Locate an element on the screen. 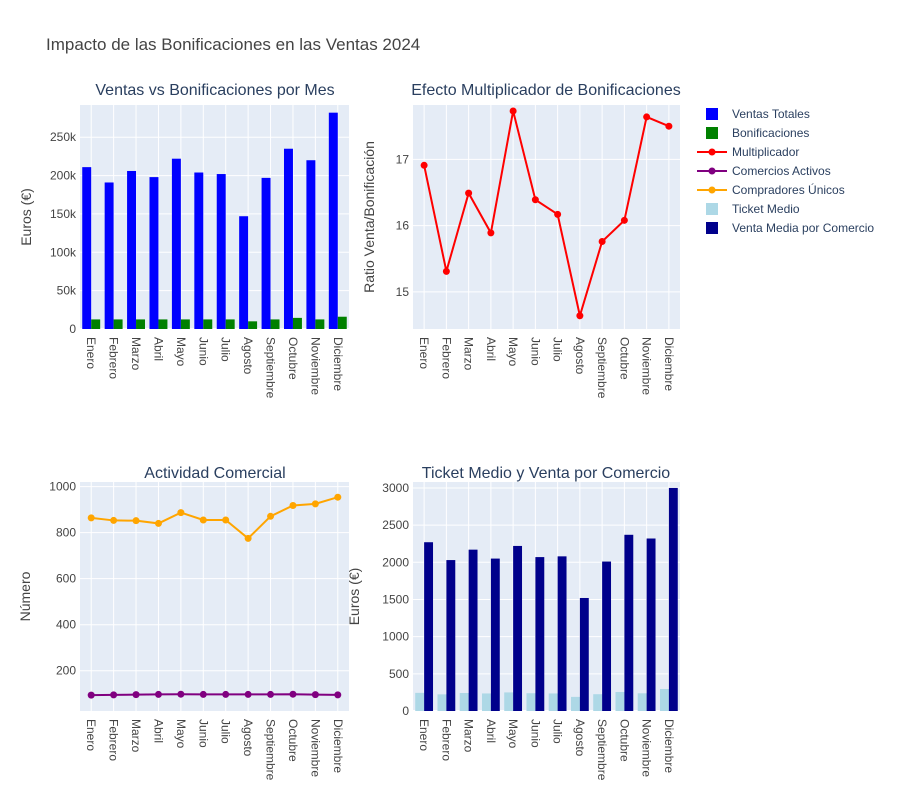  legend-item: Ventas Totales is located at coordinates (758, 114).